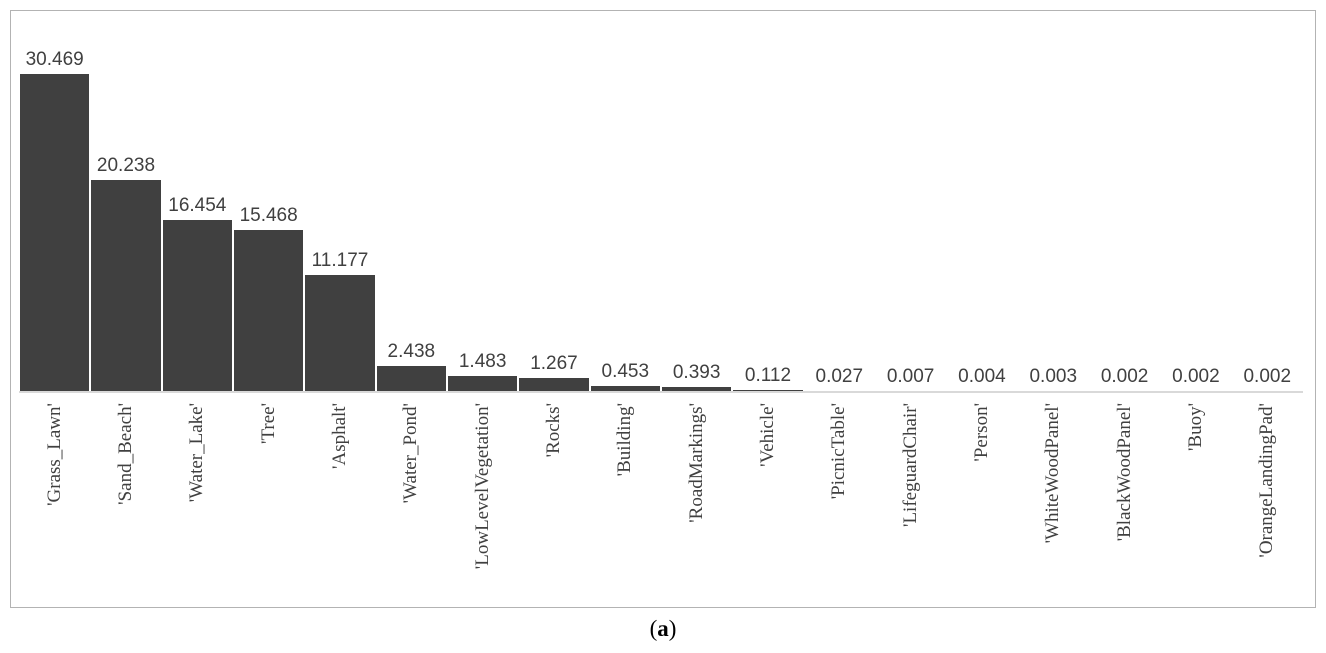 The height and width of the screenshot is (653, 1326). Describe the element at coordinates (1053, 376) in the screenshot. I see `bar-value-label: 0.003` at that location.